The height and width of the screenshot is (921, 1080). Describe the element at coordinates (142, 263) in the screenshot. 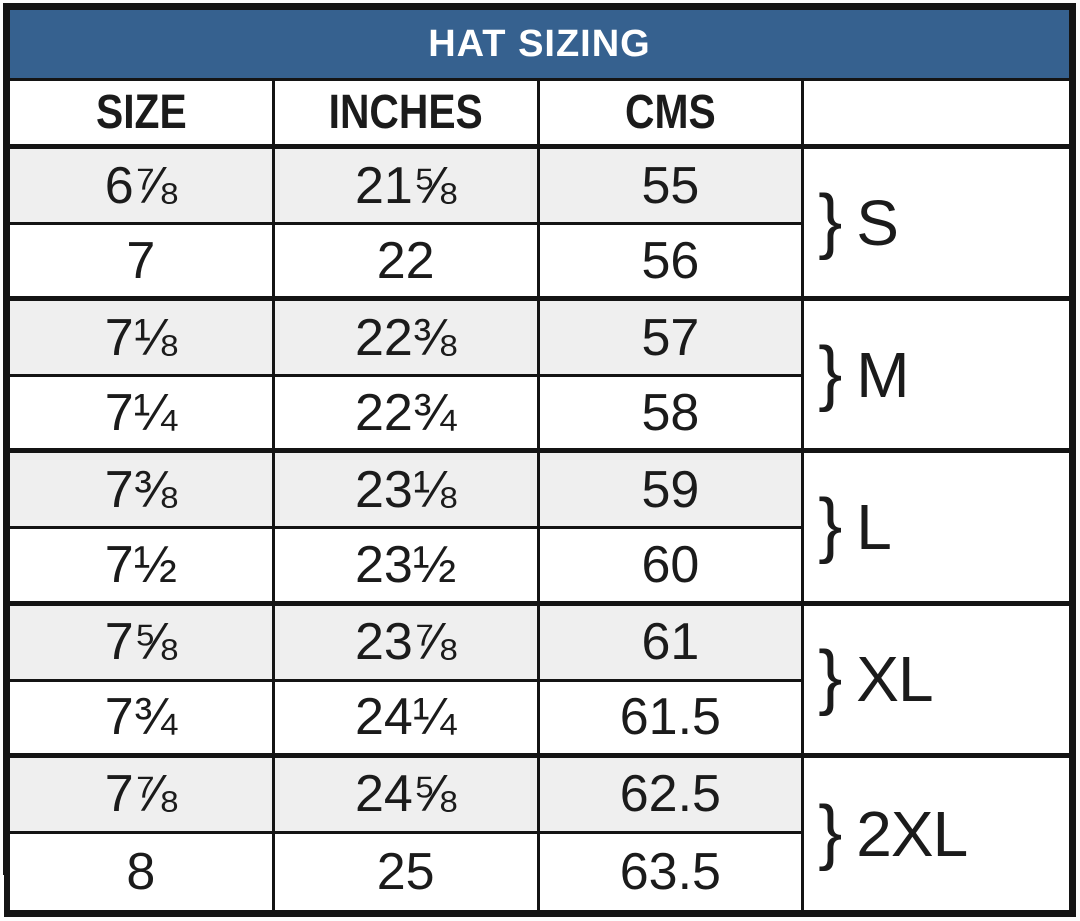

I see `size-cell: 7` at that location.